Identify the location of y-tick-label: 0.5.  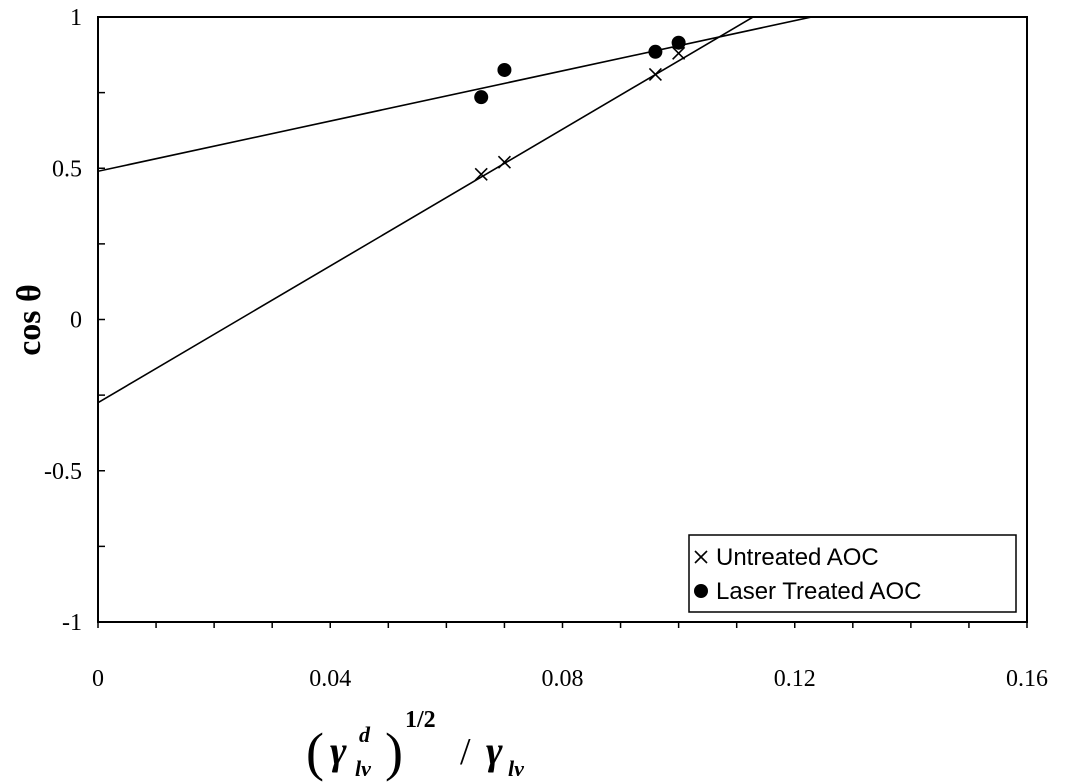
(67, 169).